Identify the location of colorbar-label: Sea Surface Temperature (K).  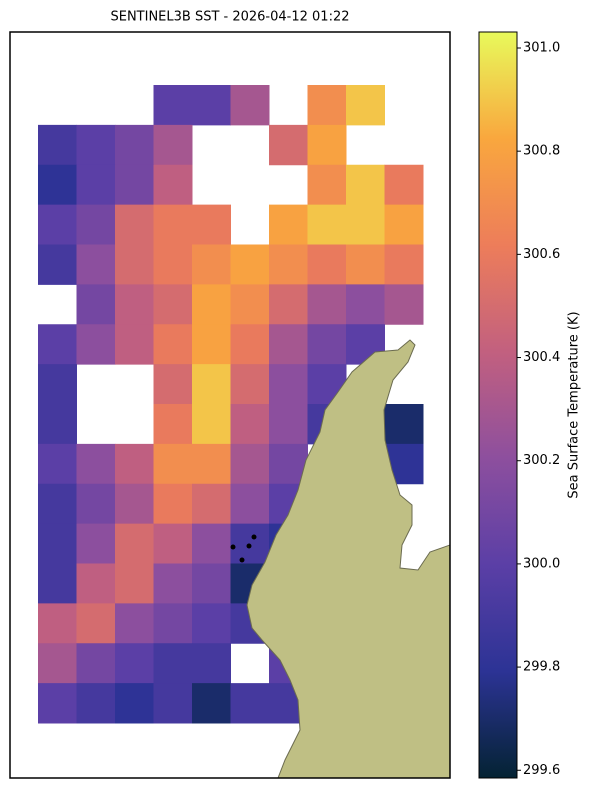
(574, 404).